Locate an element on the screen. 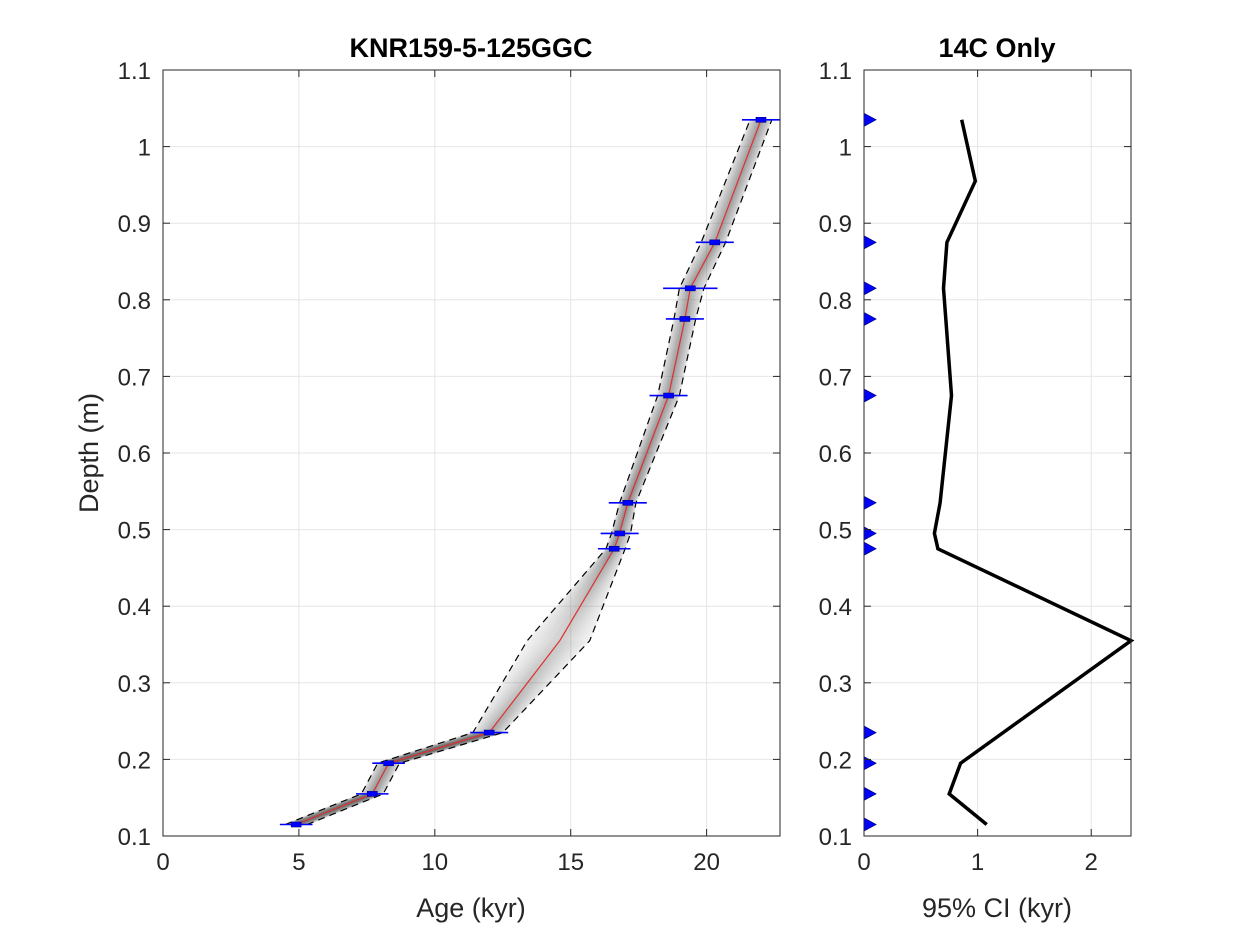  series-lines is located at coordinates (1033, 472).